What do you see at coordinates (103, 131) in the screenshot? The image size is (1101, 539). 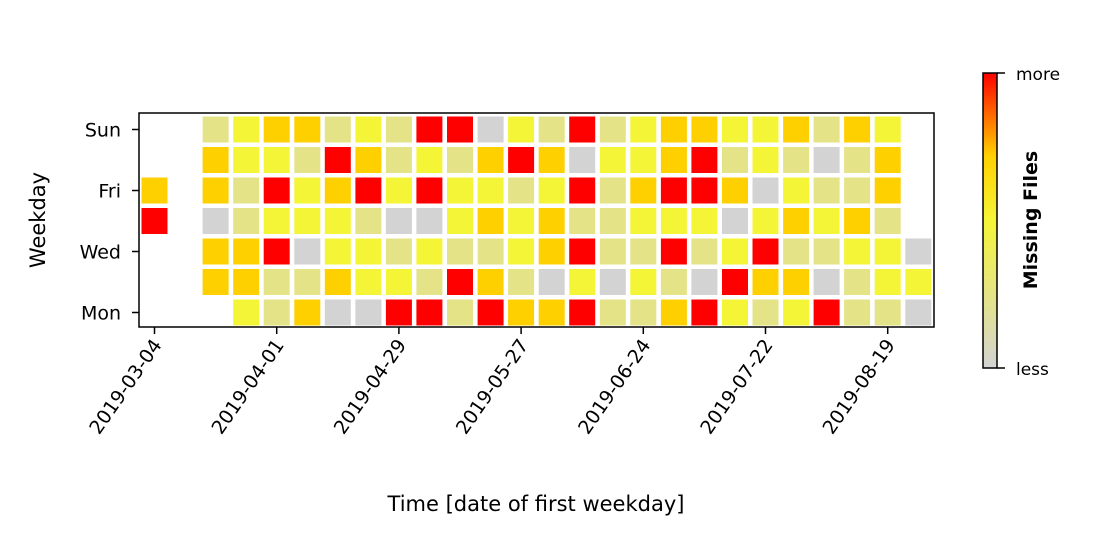 I see `y-tick-label: Sun` at bounding box center [103, 131].